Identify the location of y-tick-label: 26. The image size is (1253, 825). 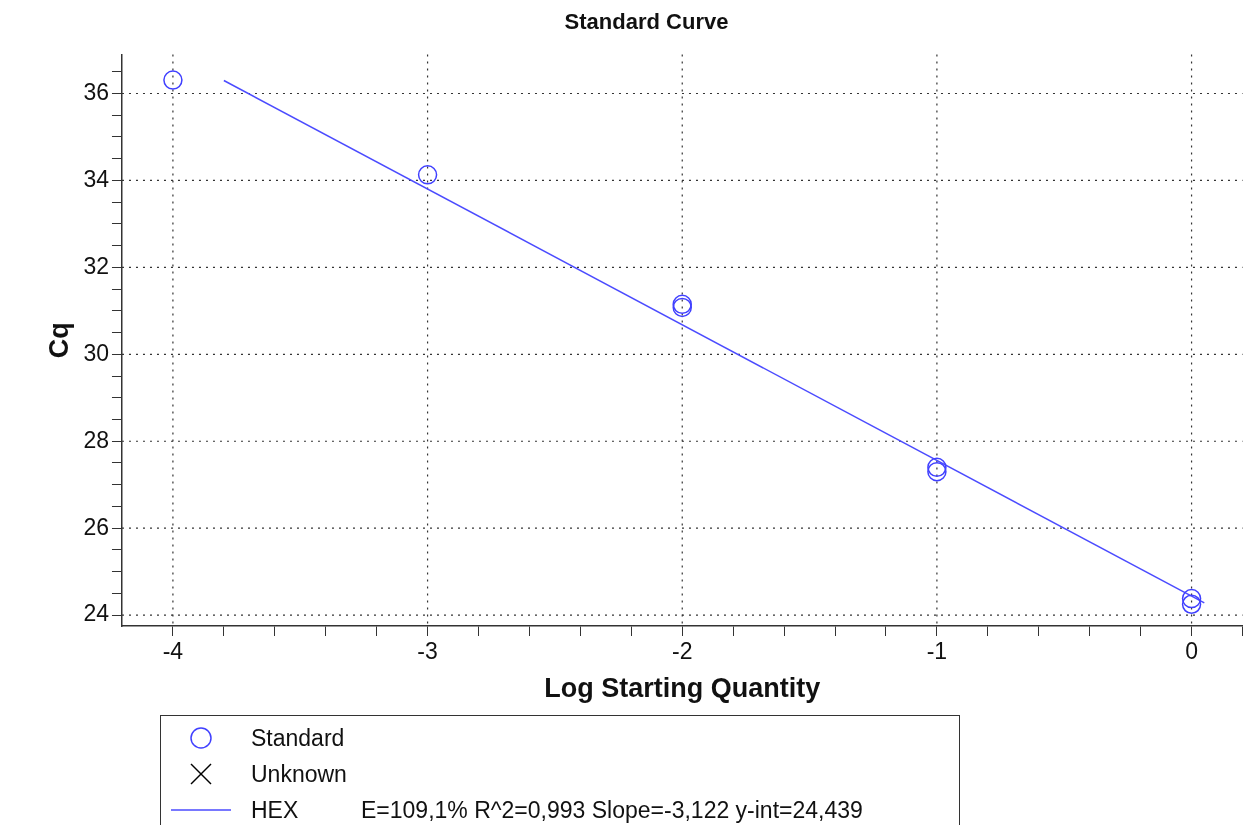
(96, 526).